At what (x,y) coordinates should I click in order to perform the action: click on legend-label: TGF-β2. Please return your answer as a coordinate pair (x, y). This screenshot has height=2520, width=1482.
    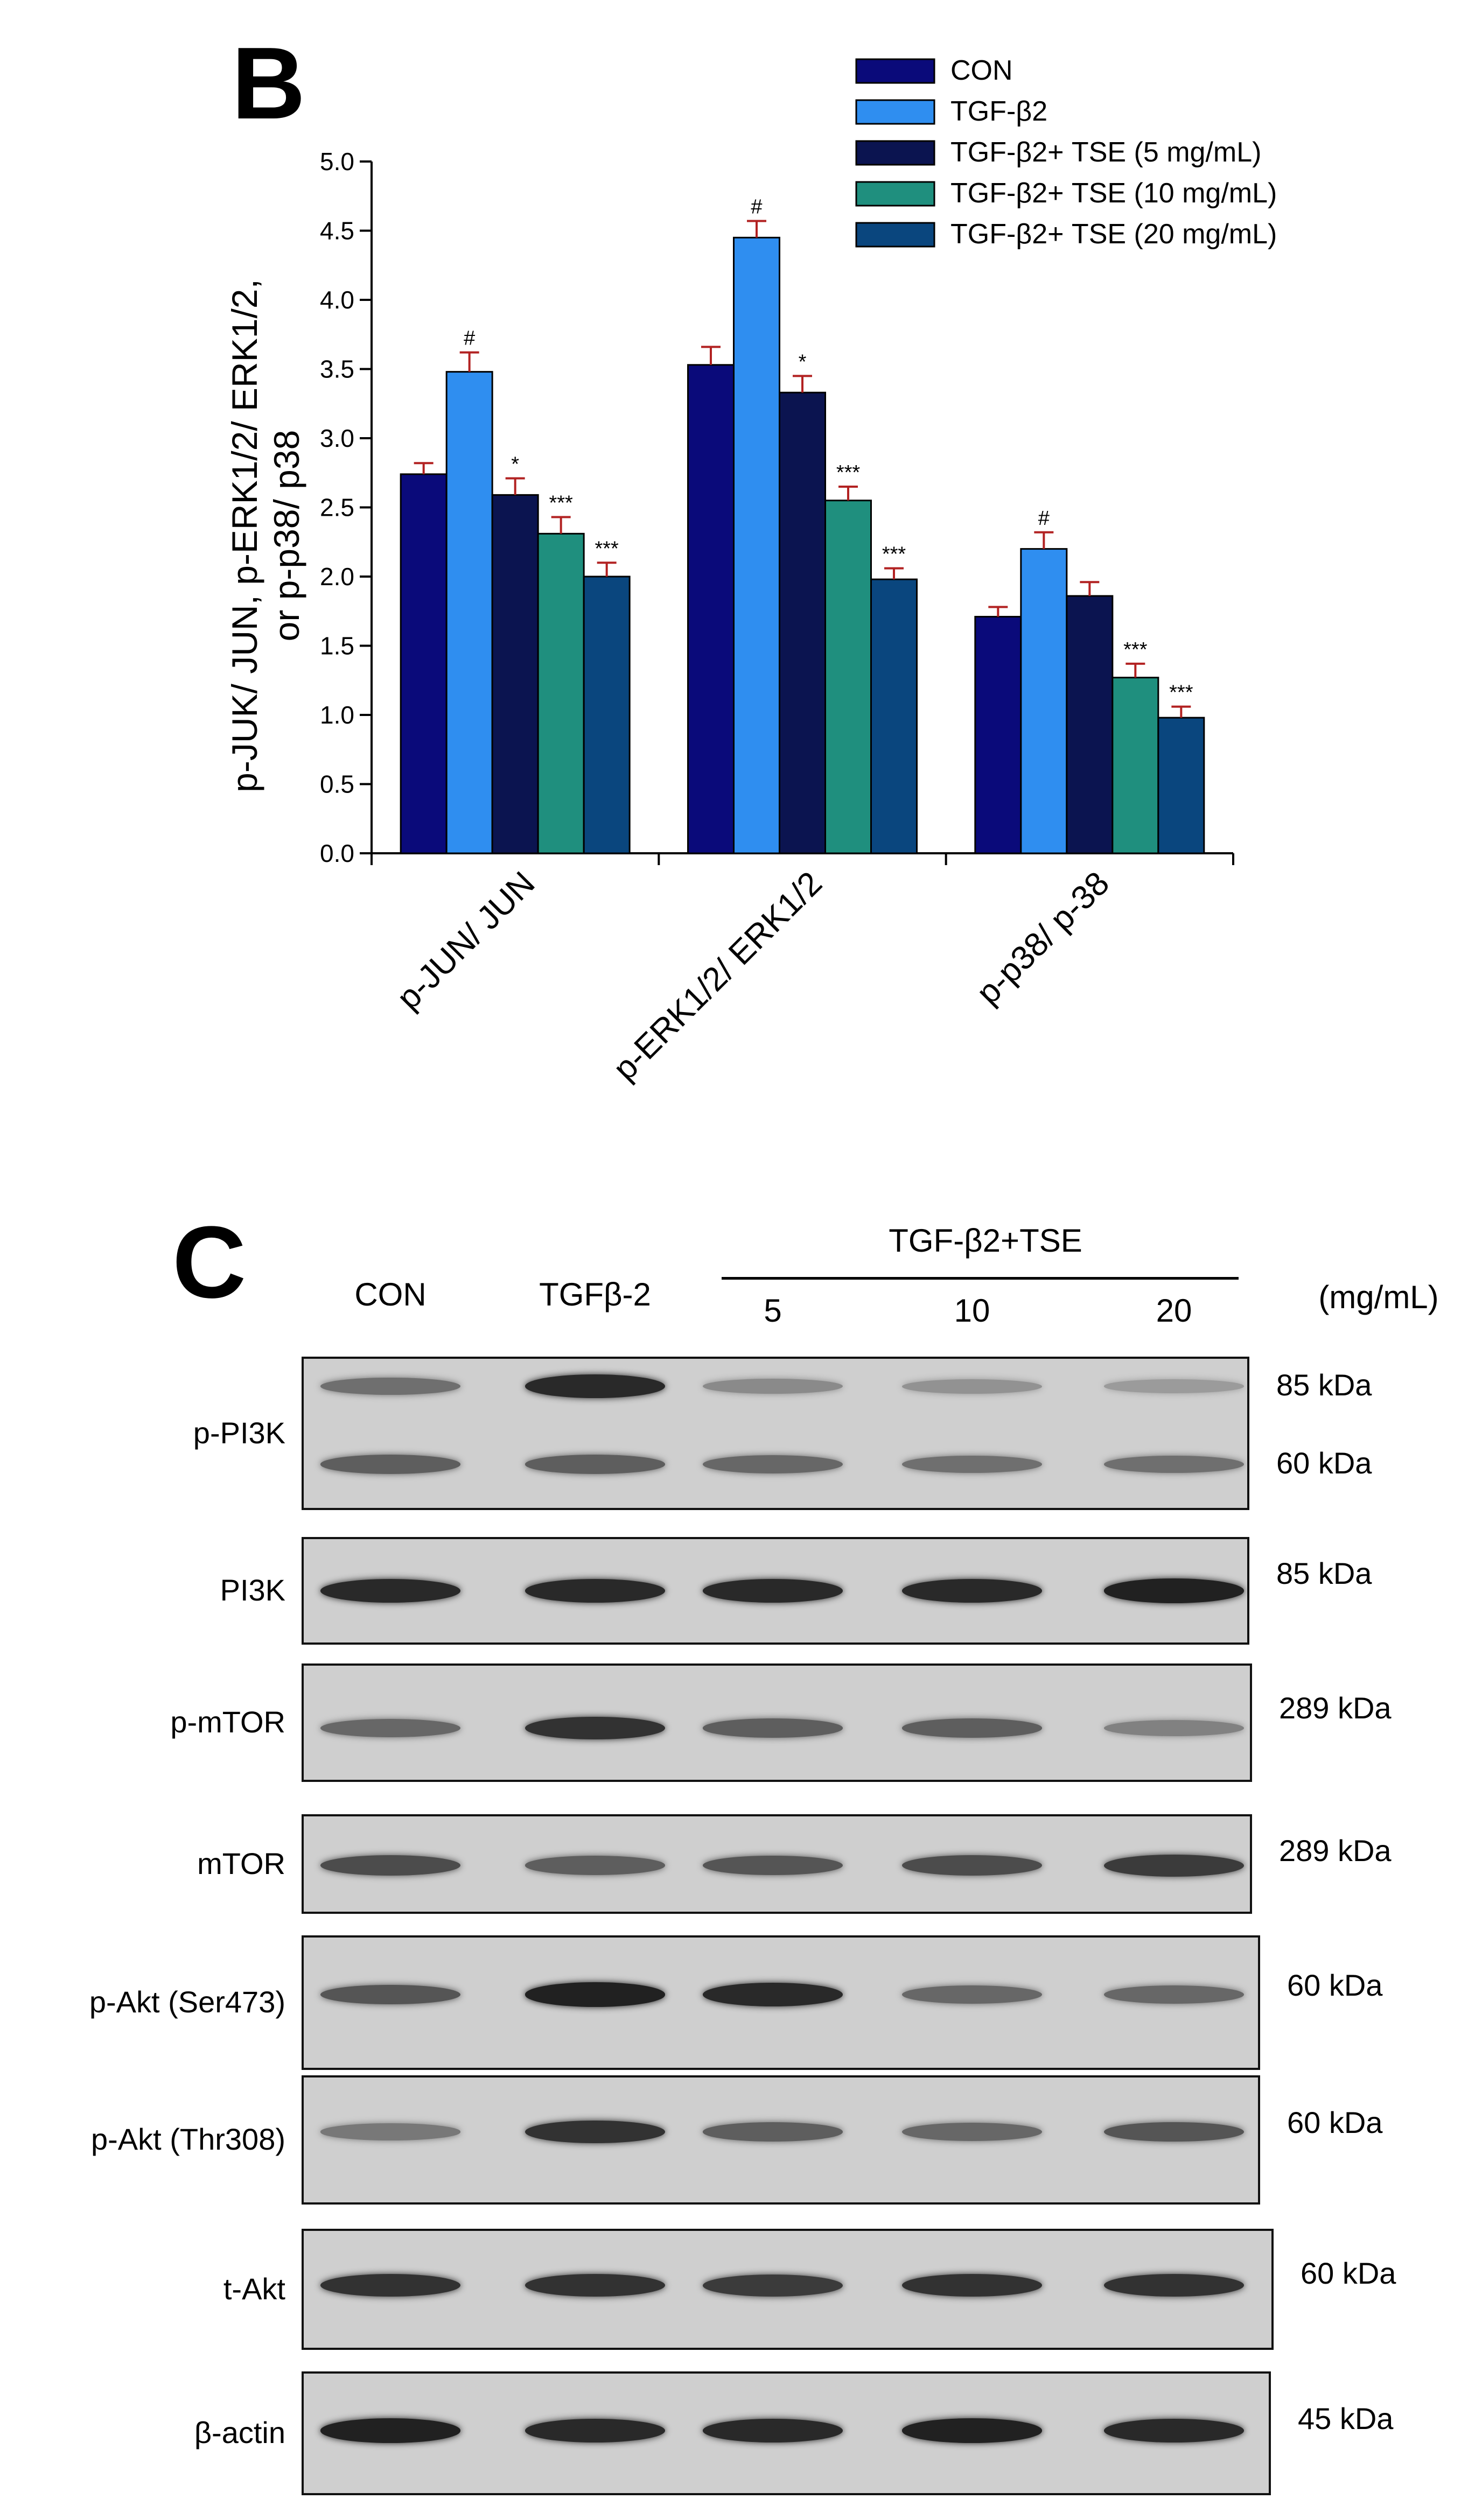
    Looking at the image, I should click on (998, 111).